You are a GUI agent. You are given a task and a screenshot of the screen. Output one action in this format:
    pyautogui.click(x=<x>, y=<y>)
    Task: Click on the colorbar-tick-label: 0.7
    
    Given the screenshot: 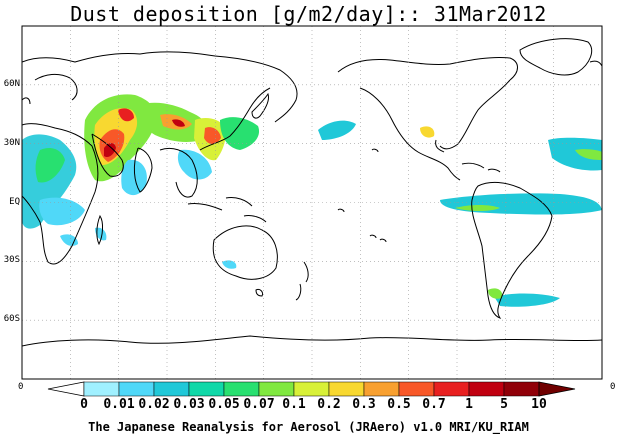 What is the action you would take?
    pyautogui.click(x=434, y=404)
    